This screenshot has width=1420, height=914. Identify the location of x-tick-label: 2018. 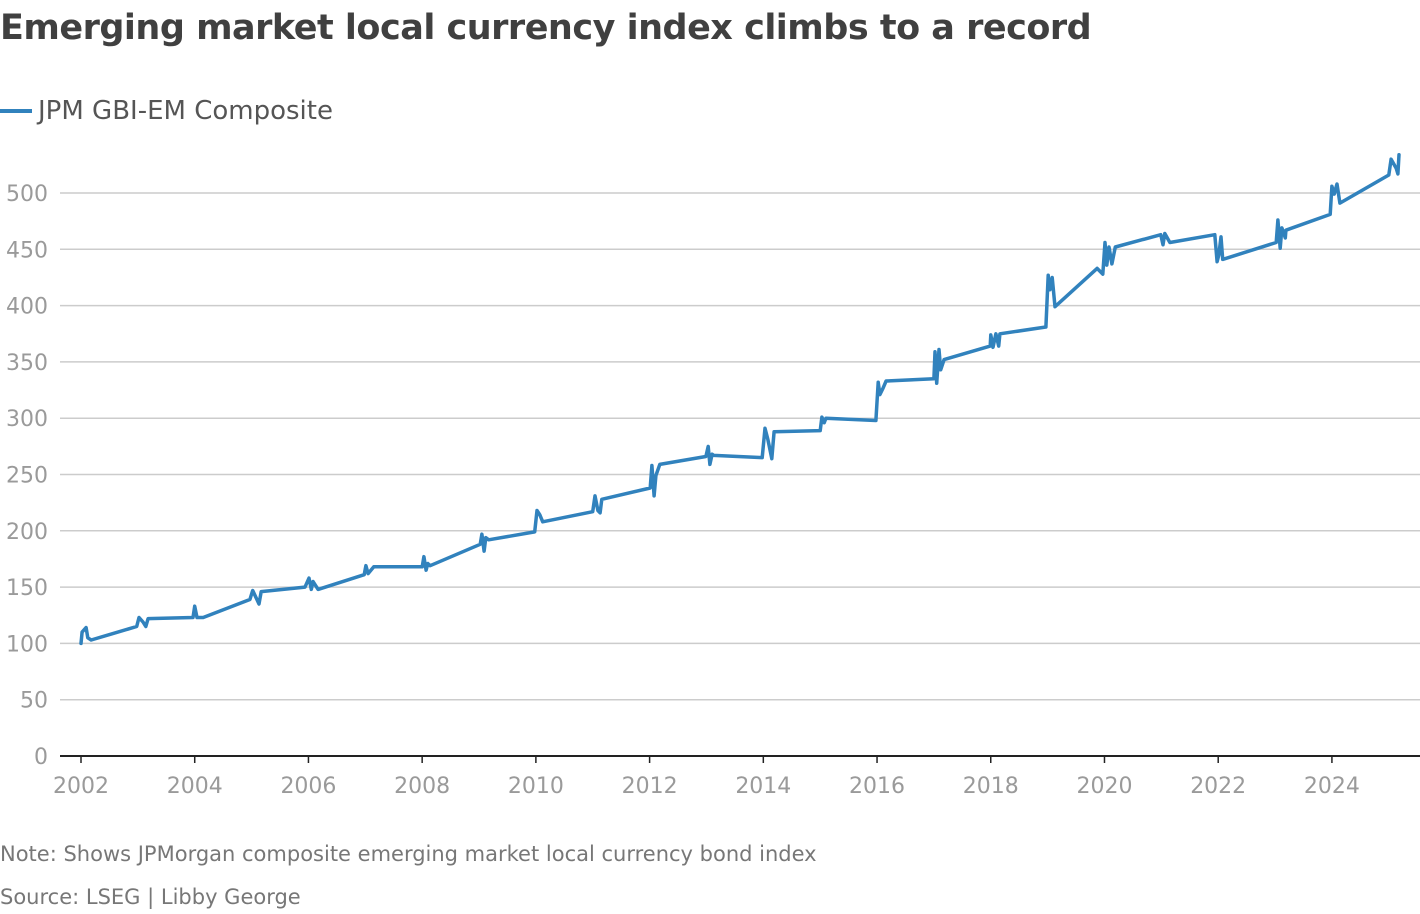
(991, 786).